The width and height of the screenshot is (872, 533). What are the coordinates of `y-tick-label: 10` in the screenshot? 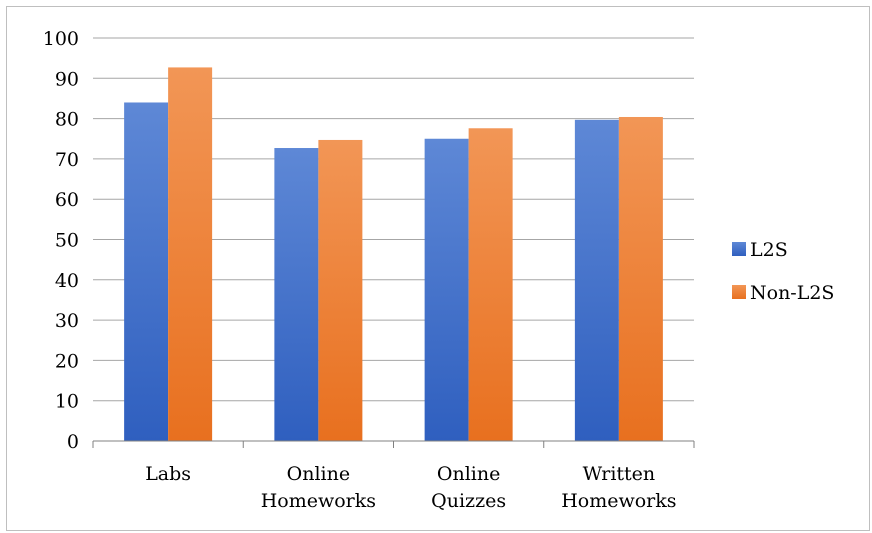 It's located at (67, 402).